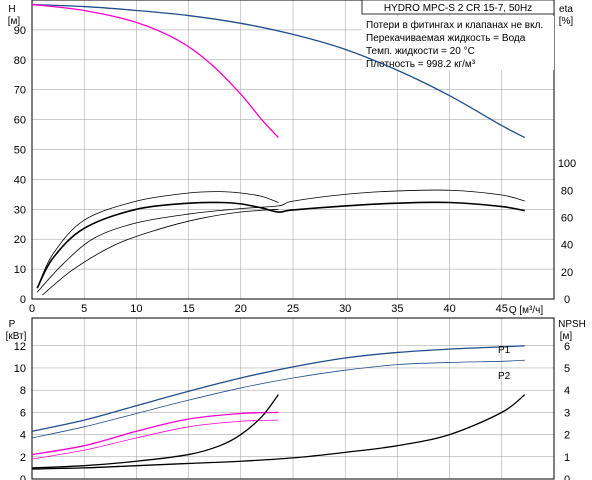  Describe the element at coordinates (20, 31) in the screenshot. I see `y-left-tick-label: 90` at that location.